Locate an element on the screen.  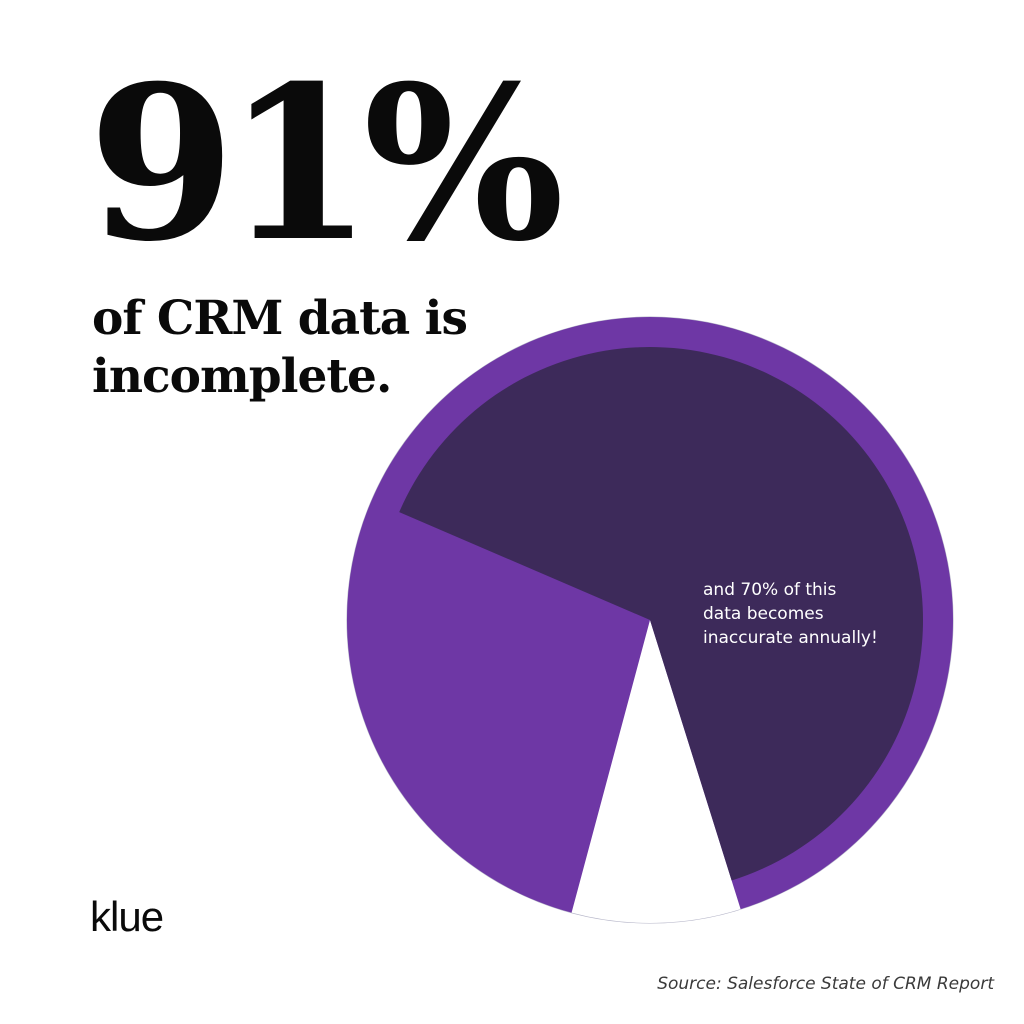
pie-annotation-line-3: inaccurate annually! is located at coordinates (790, 638).